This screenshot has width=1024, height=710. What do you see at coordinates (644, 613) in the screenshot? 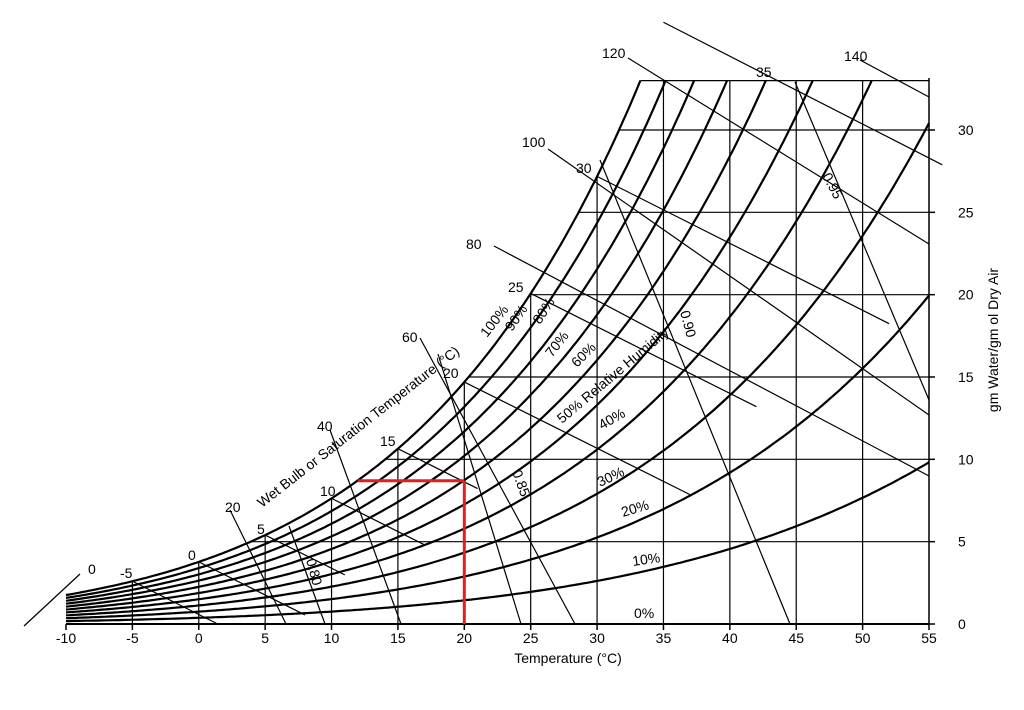
I see `rh-label-0: 0%` at bounding box center [644, 613].